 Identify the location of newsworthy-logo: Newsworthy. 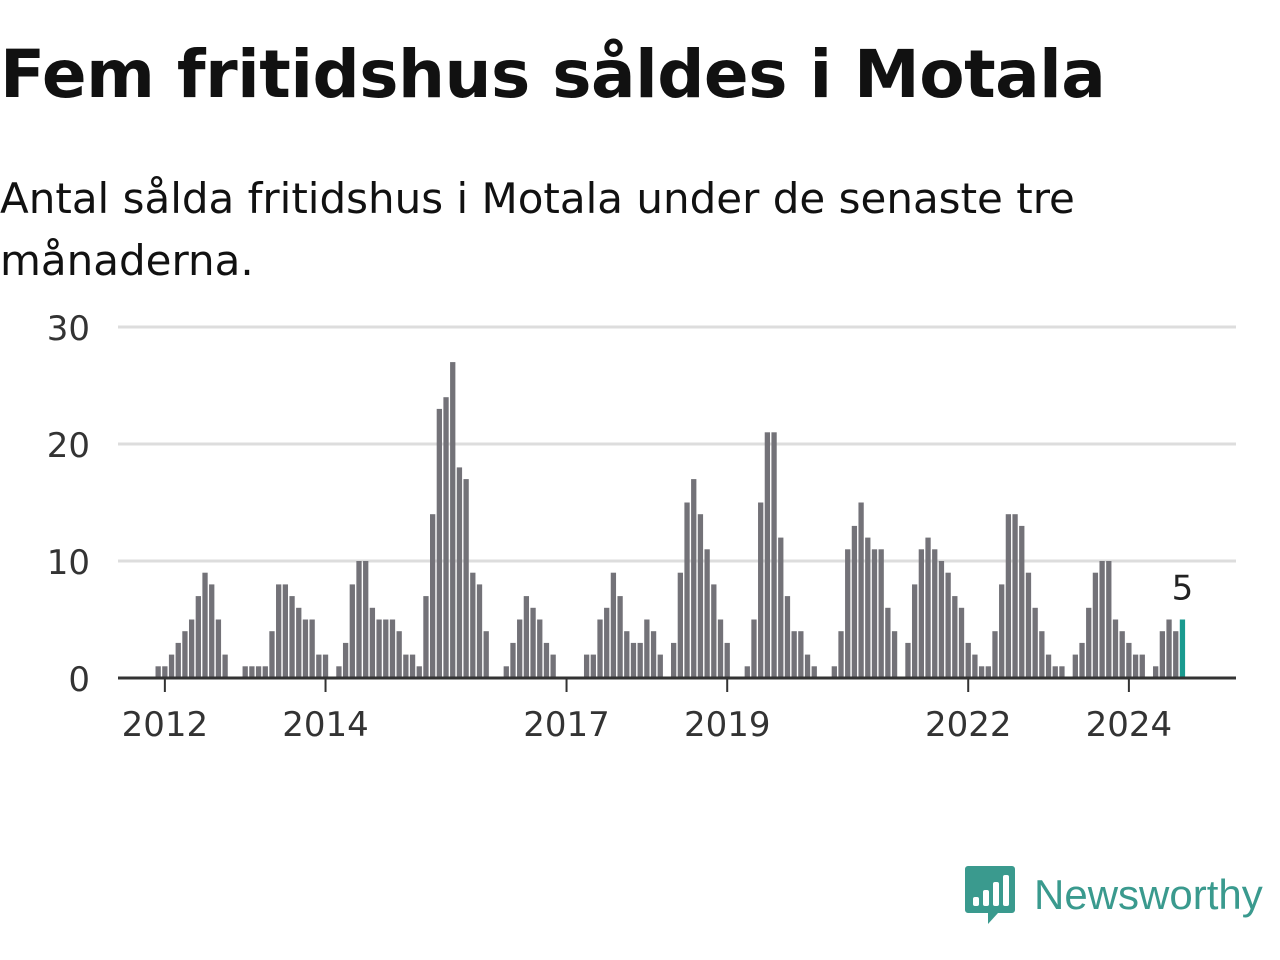
(1113, 895).